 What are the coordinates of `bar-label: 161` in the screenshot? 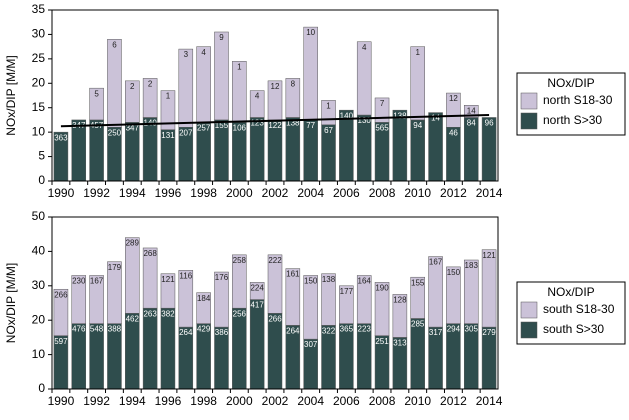 It's located at (293, 274).